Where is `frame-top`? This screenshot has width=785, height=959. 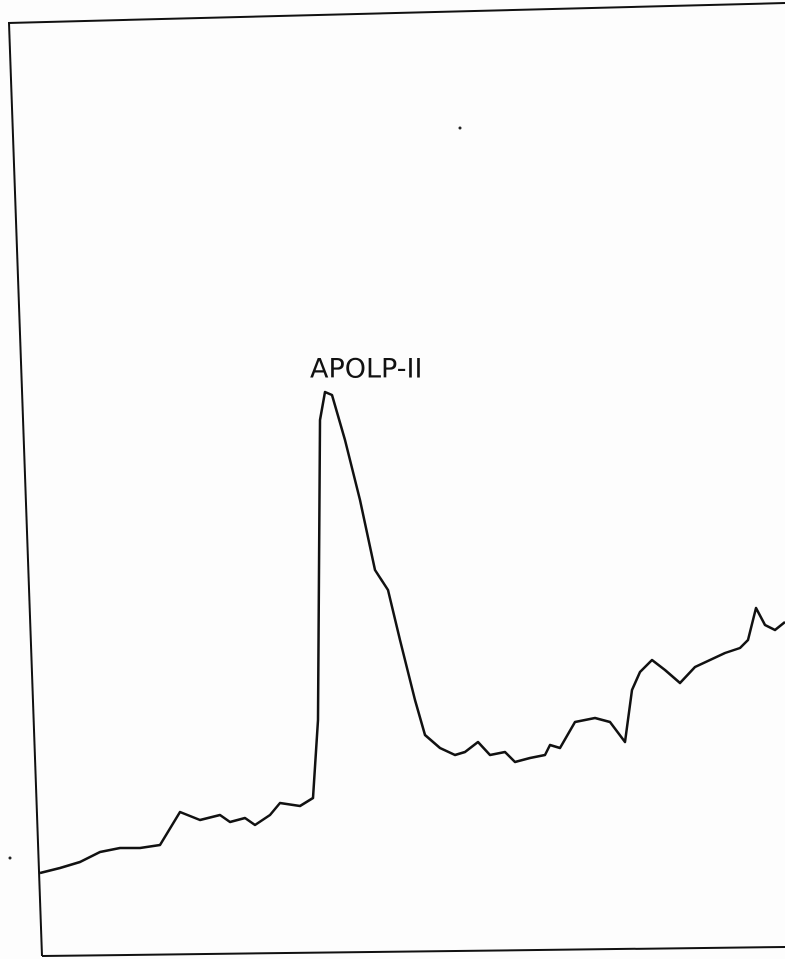
frame-top is located at coordinates (396, 13).